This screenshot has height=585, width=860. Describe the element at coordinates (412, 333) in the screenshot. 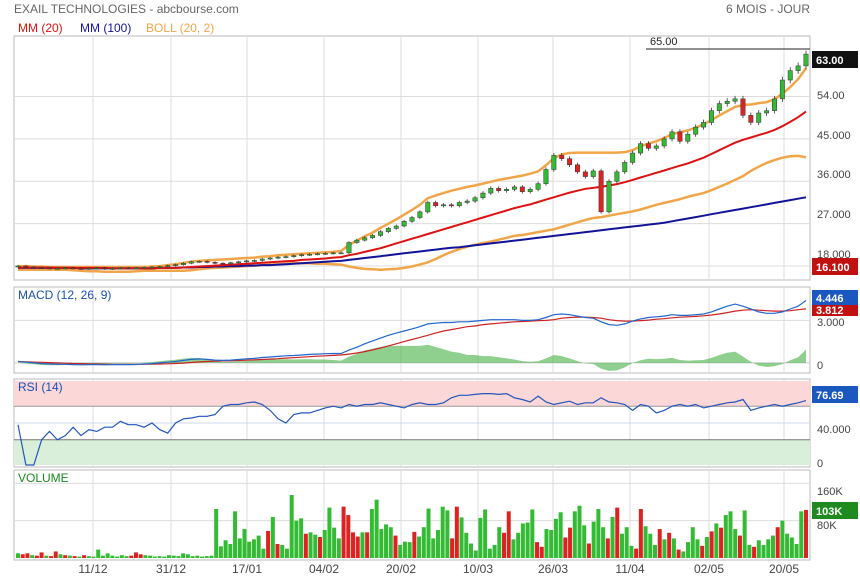

I see `macd-line` at that location.